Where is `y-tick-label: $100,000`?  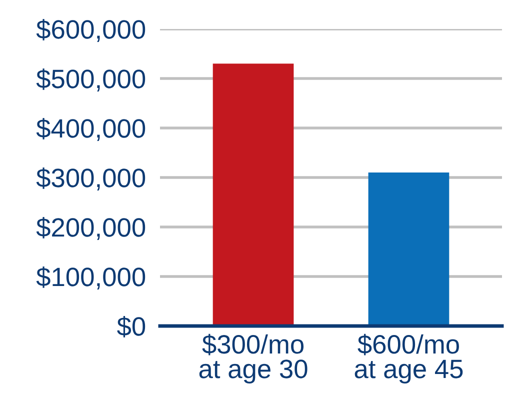 y-tick-label: $100,000 is located at coordinates (91, 278).